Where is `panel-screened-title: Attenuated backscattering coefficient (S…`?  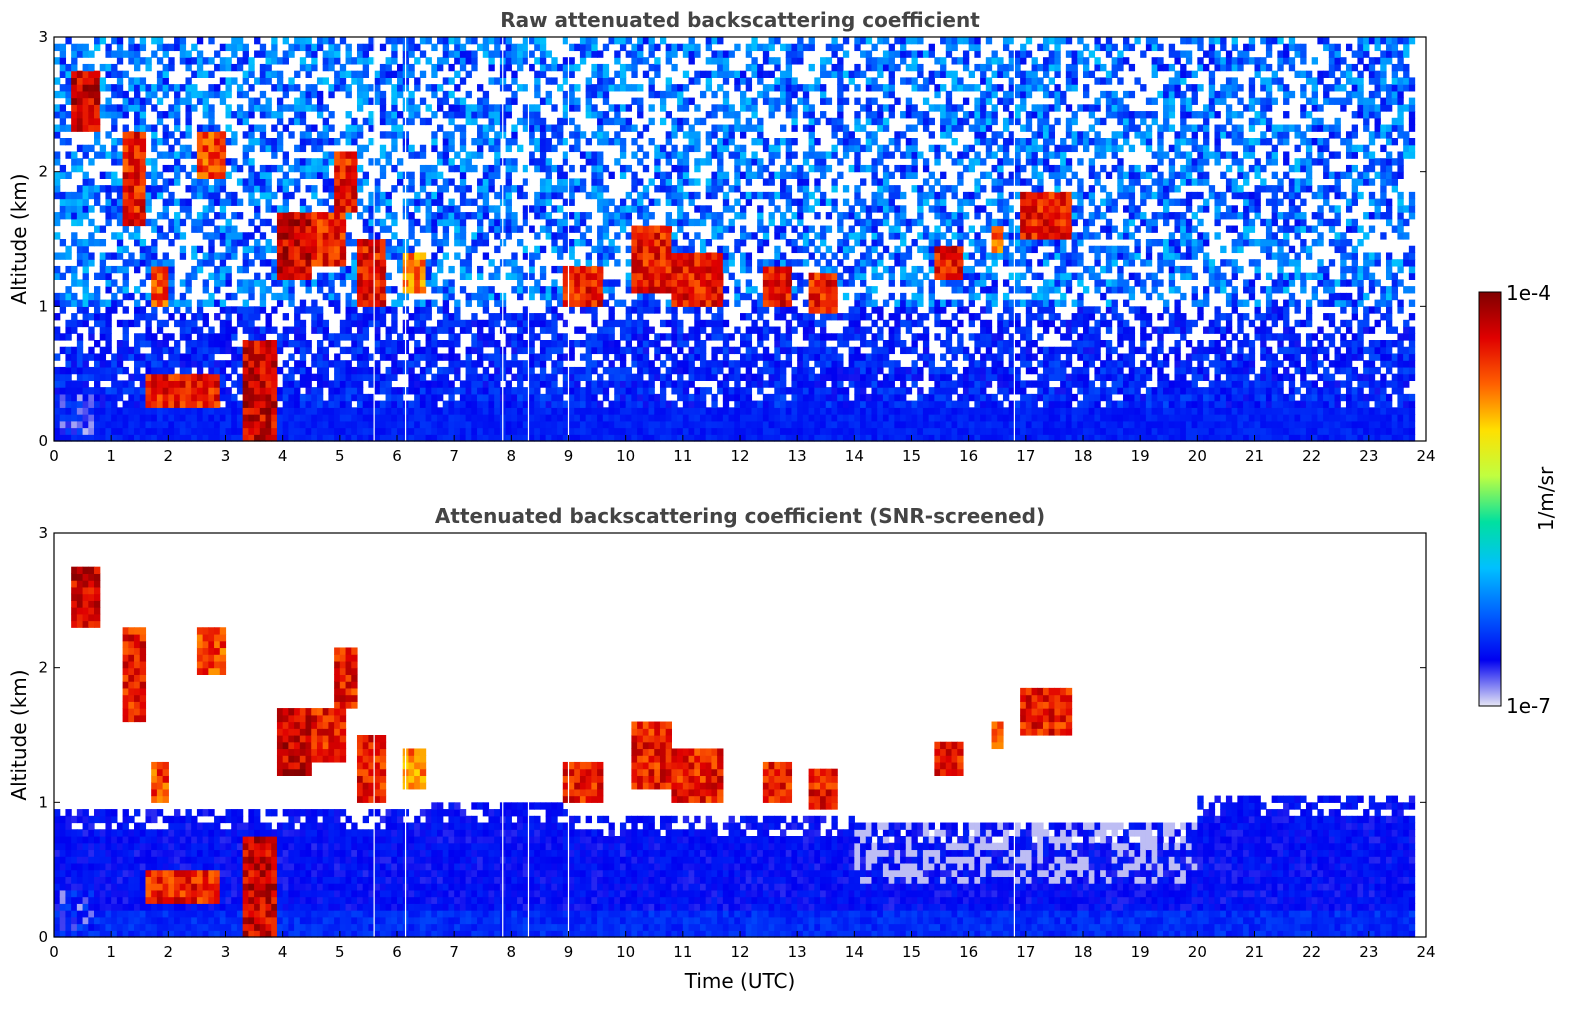 panel-screened-title: Attenuated backscattering coefficient (S… is located at coordinates (740, 516).